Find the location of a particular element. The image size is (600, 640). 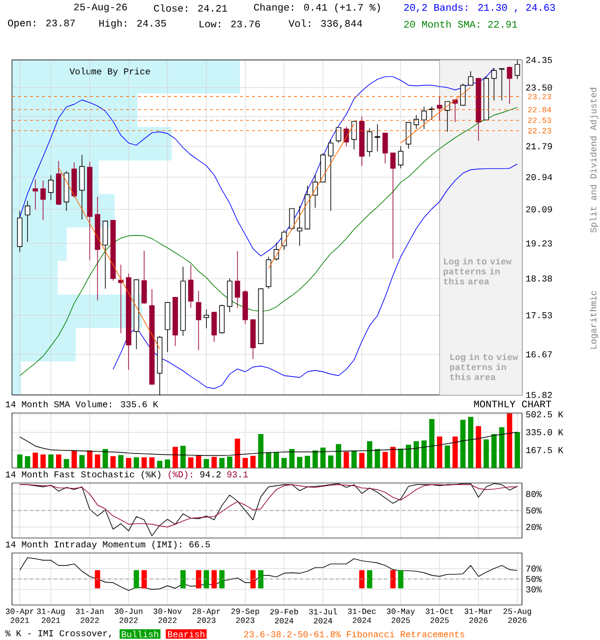

y-tick-label: 80% is located at coordinates (534, 494).